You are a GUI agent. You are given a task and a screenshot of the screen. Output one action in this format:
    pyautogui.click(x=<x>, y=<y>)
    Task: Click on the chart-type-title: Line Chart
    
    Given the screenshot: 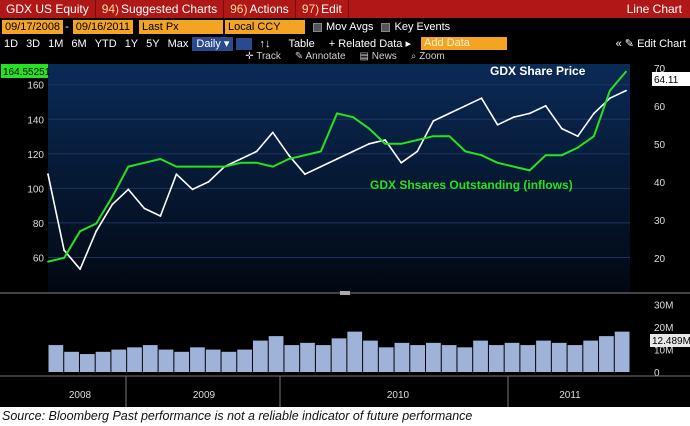 What is the action you would take?
    pyautogui.click(x=654, y=9)
    